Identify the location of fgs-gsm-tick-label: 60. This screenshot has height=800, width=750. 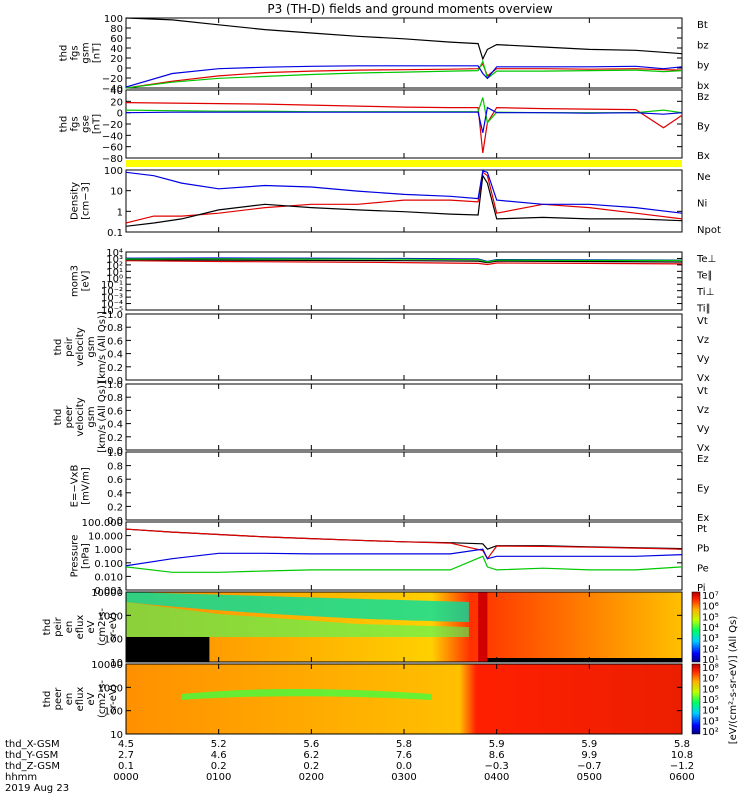
(116, 39).